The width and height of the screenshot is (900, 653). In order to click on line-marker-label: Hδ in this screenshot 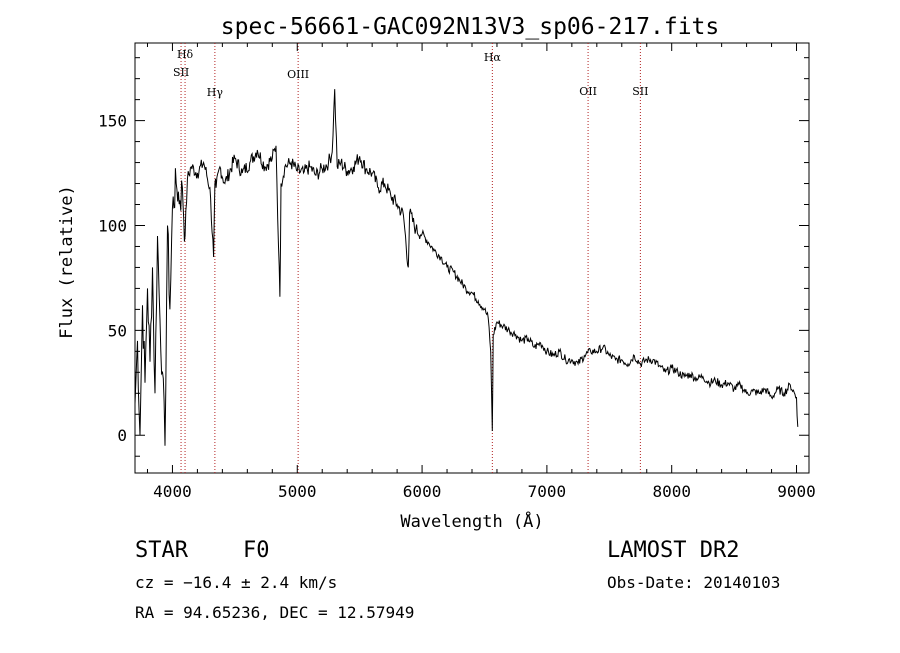, I will do `click(185, 54)`.